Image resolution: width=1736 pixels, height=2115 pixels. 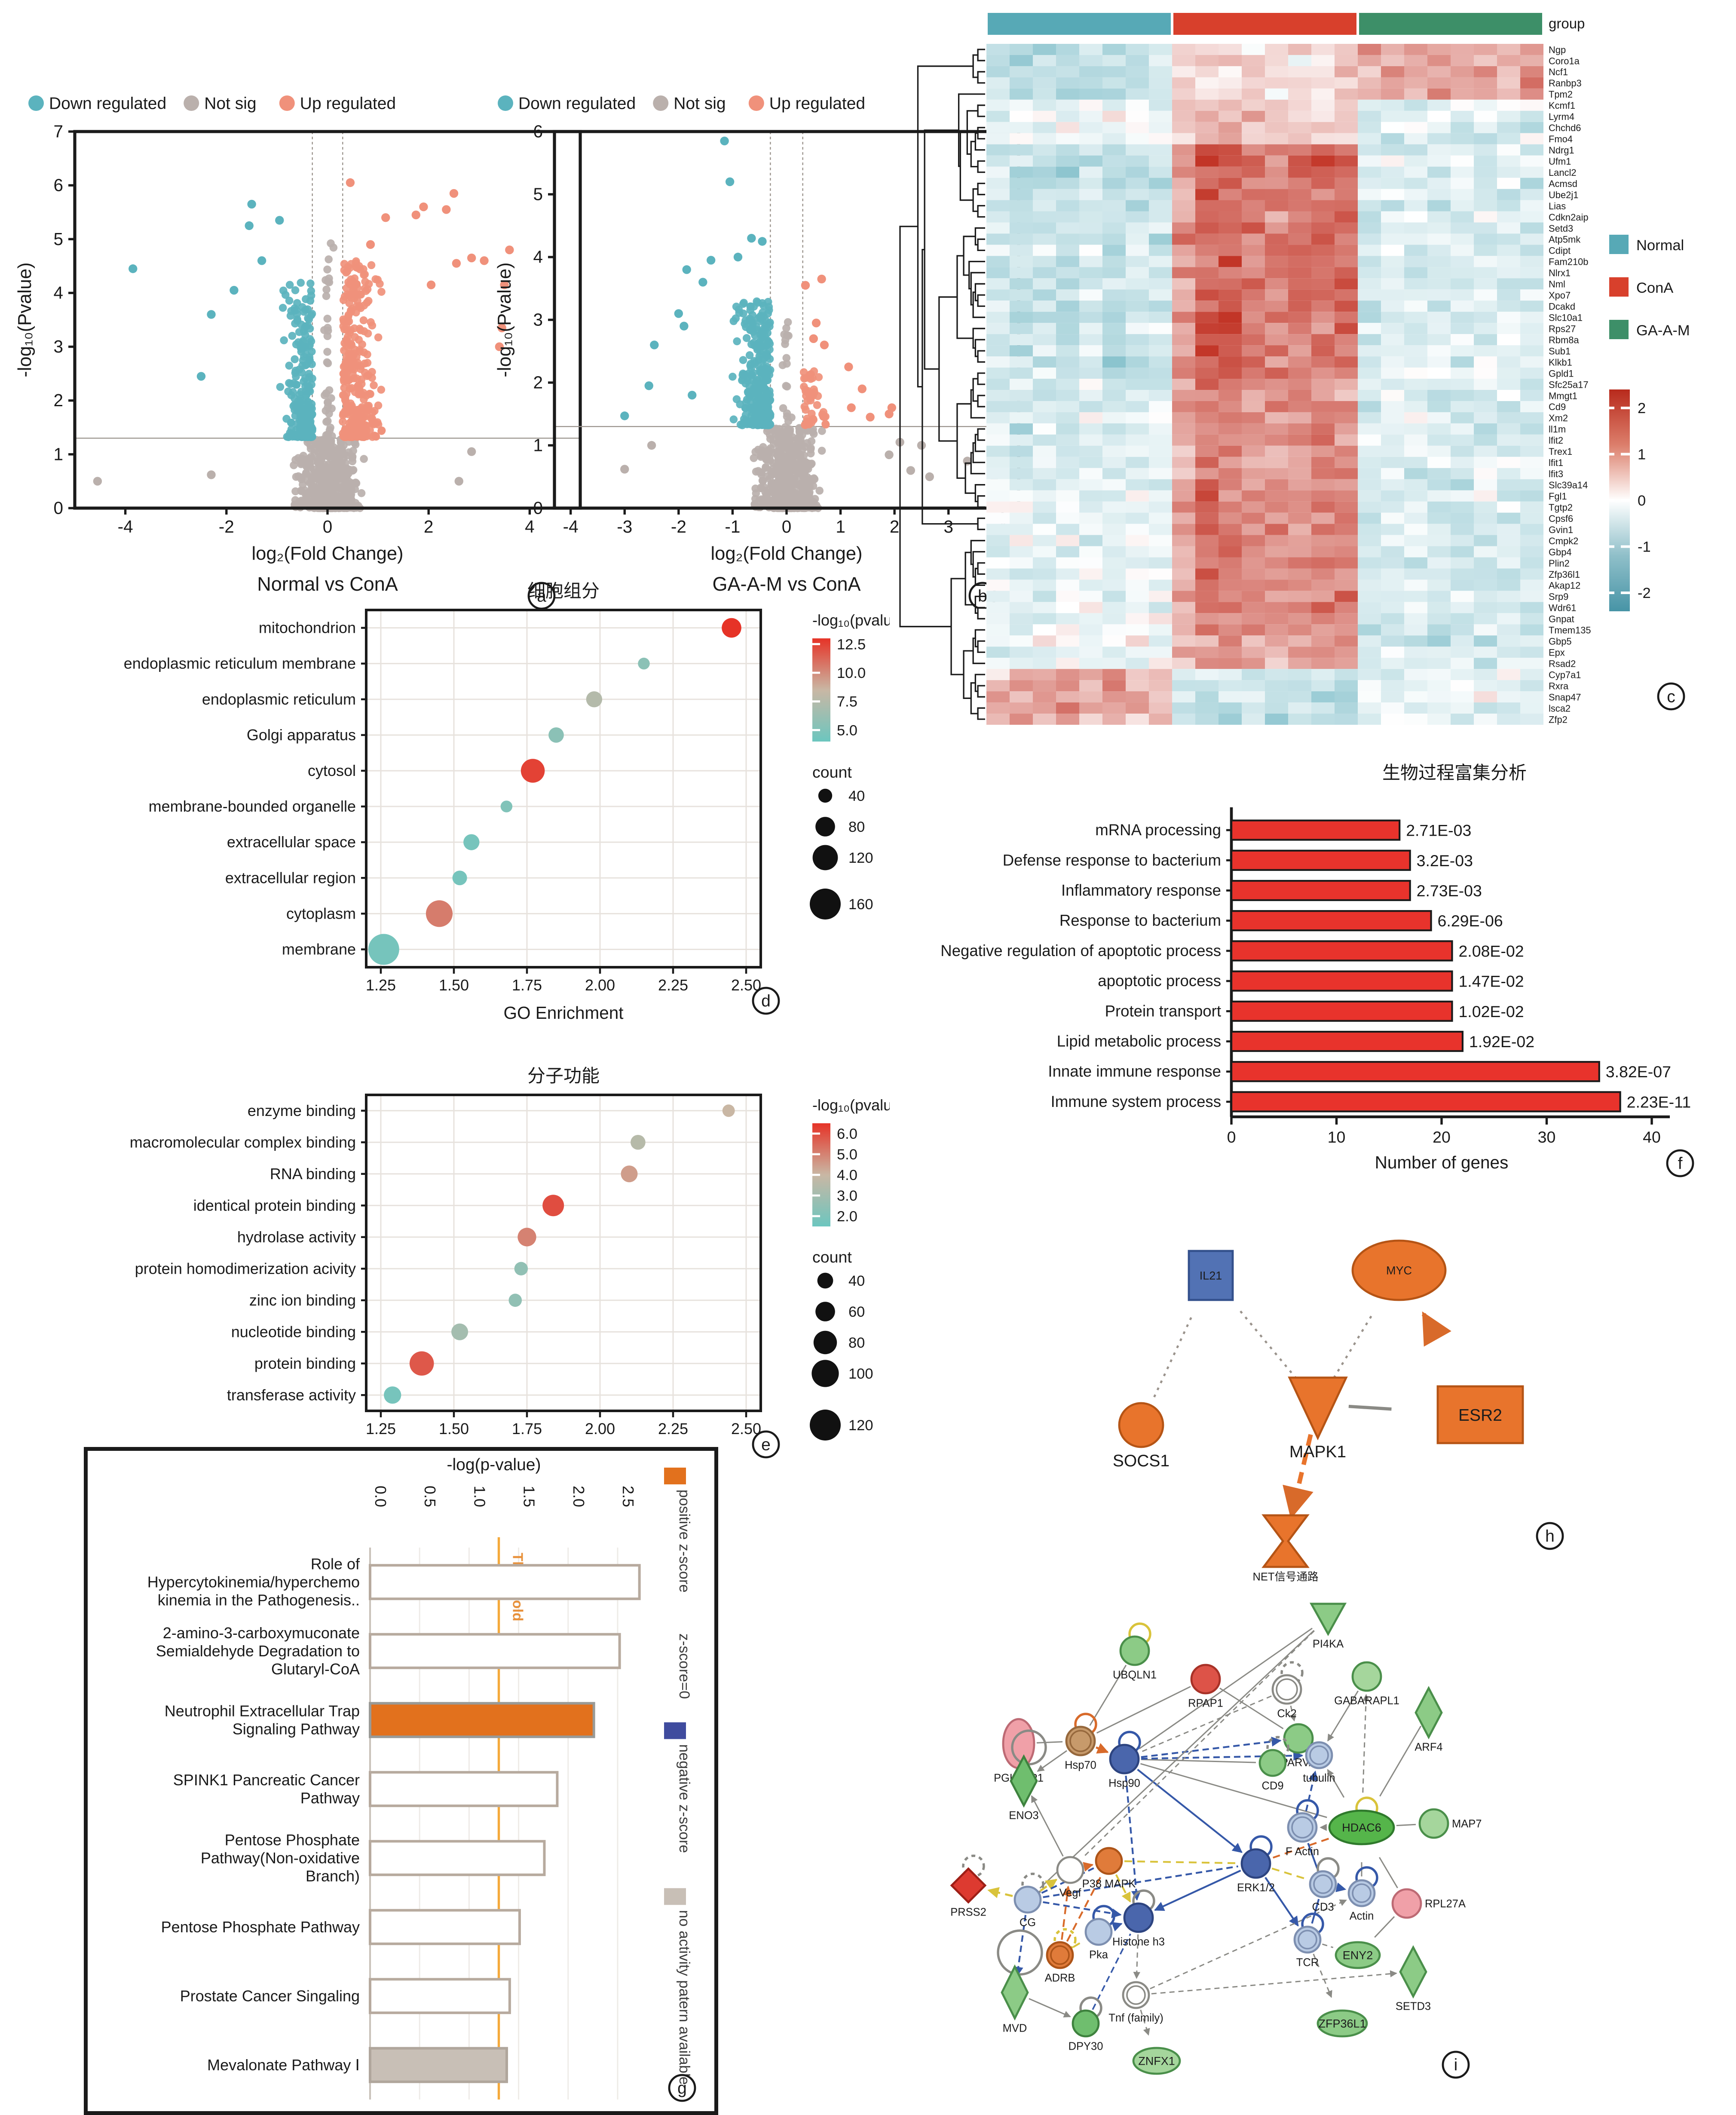 What do you see at coordinates (1561, 139) in the screenshot?
I see `gene-label: Fmo4` at bounding box center [1561, 139].